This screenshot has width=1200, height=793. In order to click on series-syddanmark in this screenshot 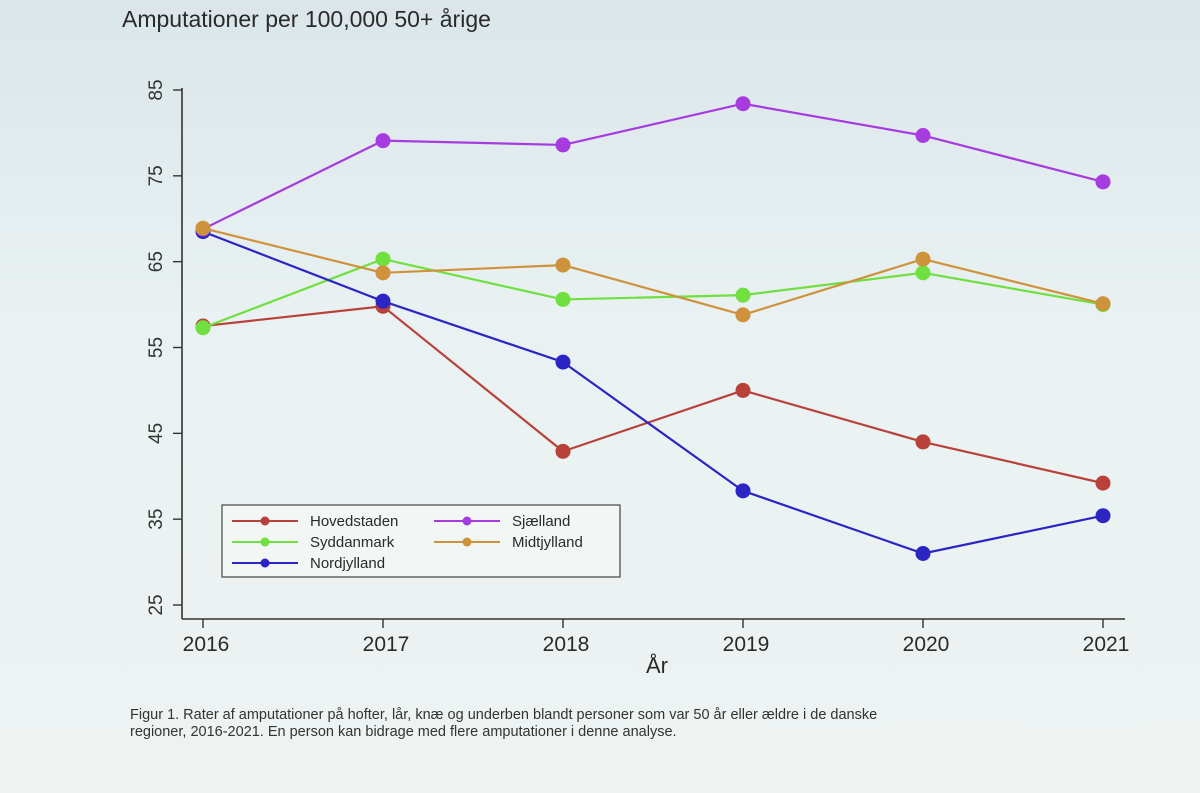, I will do `click(653, 293)`.